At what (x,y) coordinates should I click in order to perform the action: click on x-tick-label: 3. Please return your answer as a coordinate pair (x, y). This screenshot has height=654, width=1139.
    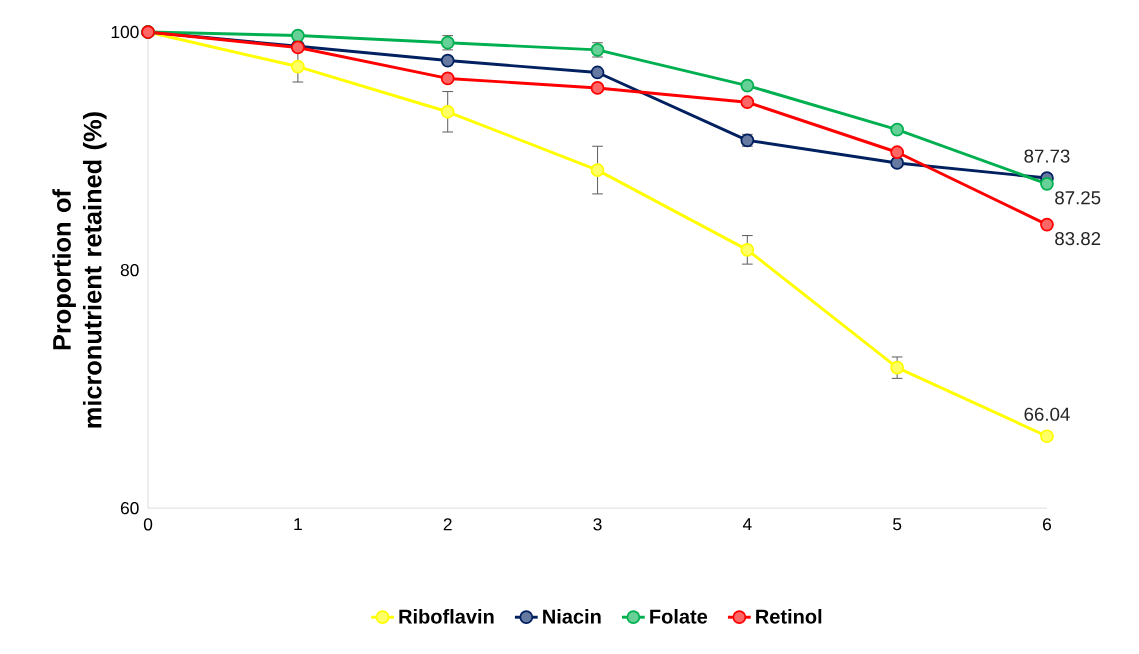
    Looking at the image, I should click on (597, 524).